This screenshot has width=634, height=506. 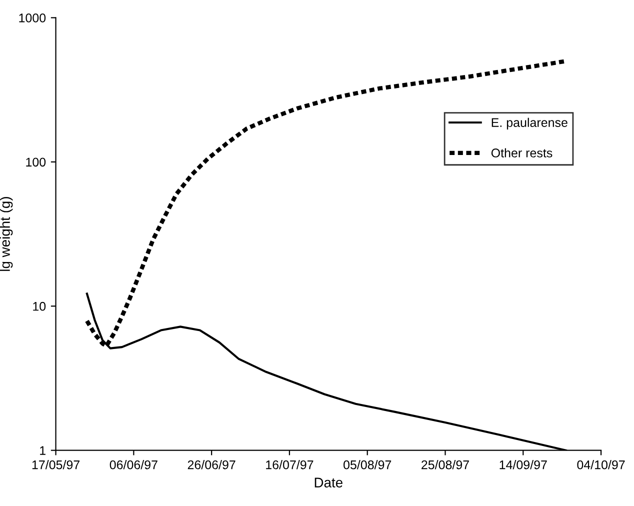 What do you see at coordinates (328, 483) in the screenshot?
I see `x-axis-title: Date` at bounding box center [328, 483].